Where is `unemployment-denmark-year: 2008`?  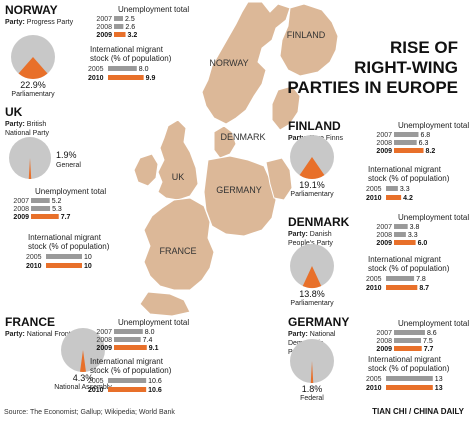
unemployment-denmark-year: 2008 is located at coordinates (384, 235).